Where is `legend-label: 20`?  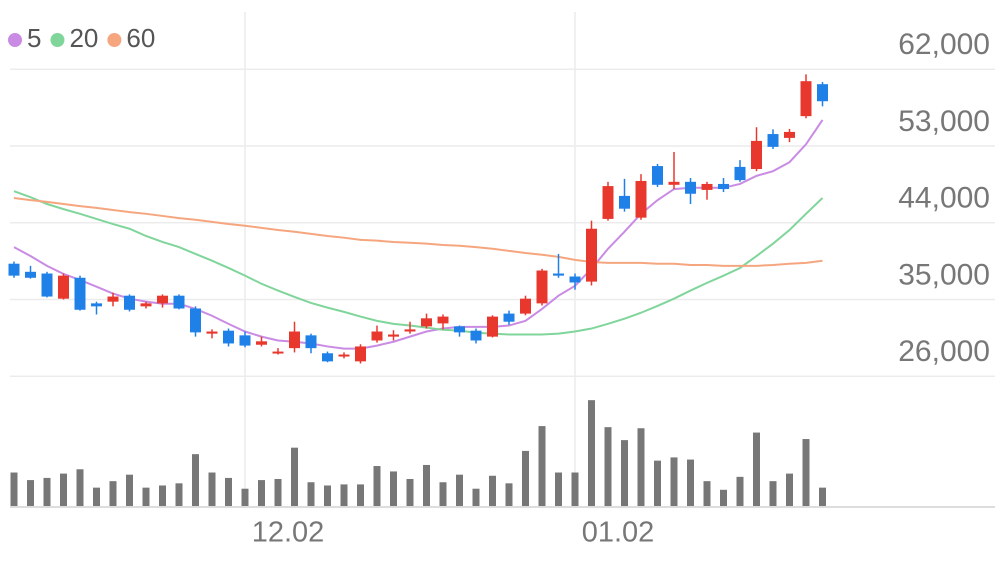
legend-label: 20 is located at coordinates (83, 38).